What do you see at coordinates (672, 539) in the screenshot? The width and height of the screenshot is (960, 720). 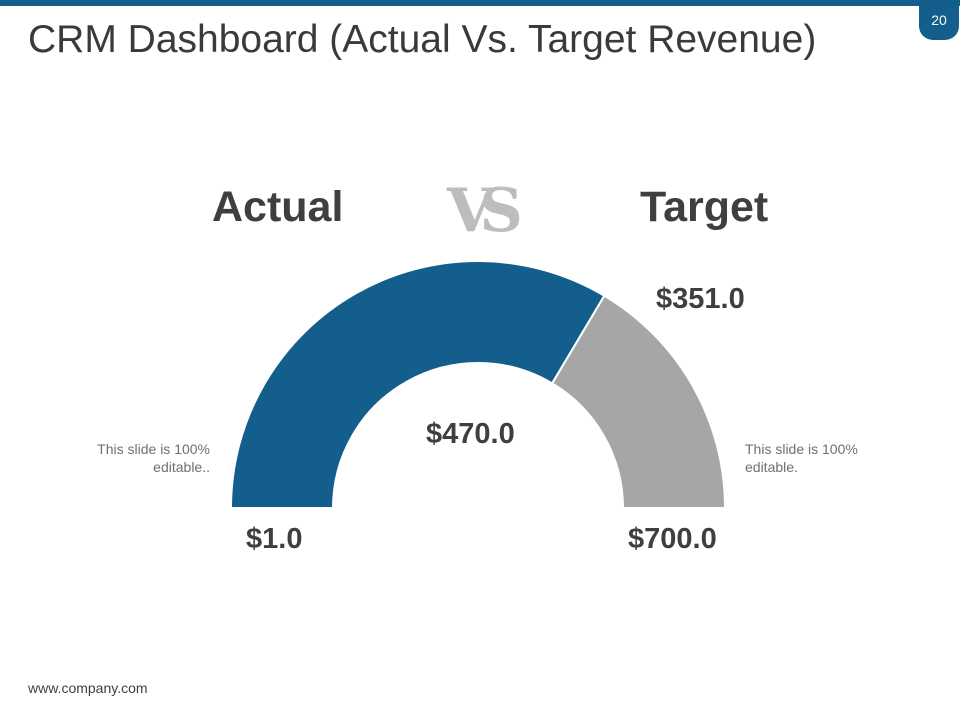 I see `gauge-max-label: $700.0` at bounding box center [672, 539].